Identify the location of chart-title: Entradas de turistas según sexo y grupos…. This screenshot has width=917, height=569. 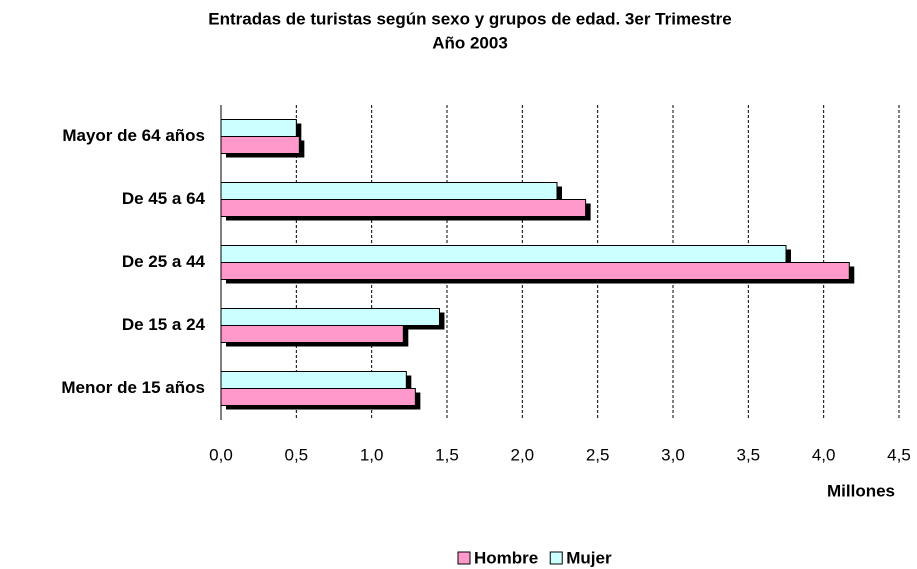
(469, 18).